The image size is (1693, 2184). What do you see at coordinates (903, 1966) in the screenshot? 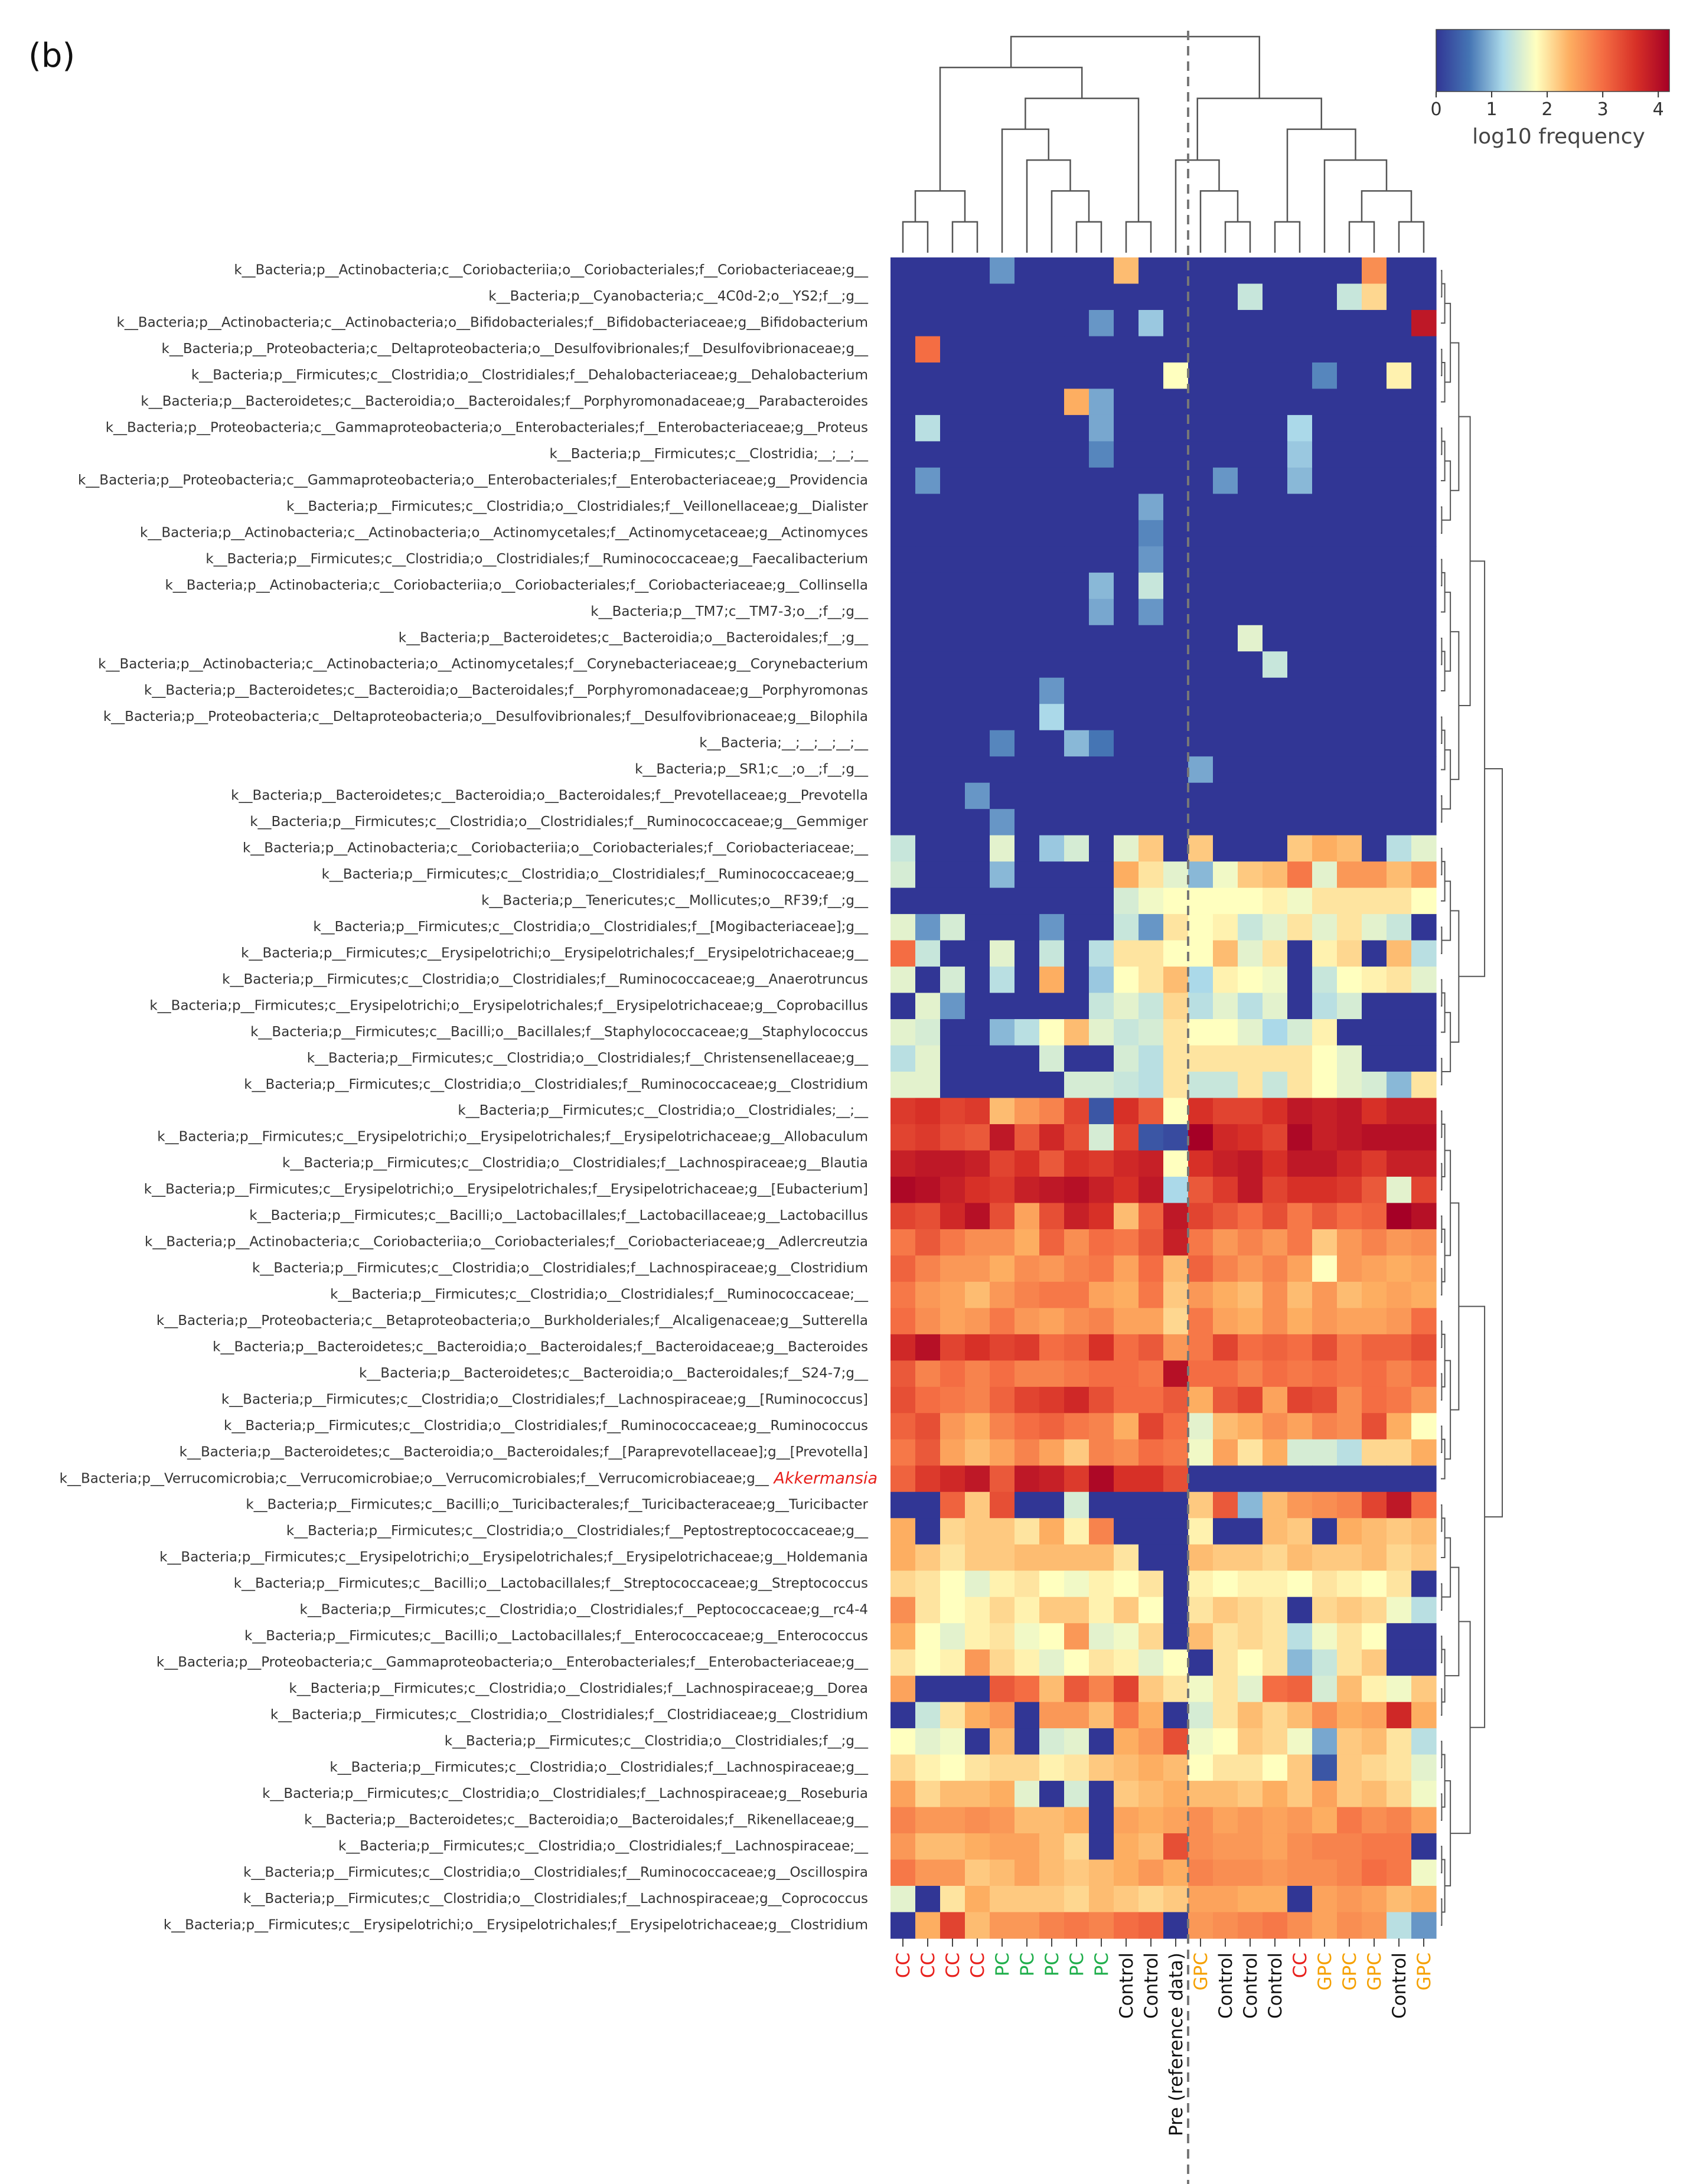
I see `column-label: CC` at bounding box center [903, 1966].